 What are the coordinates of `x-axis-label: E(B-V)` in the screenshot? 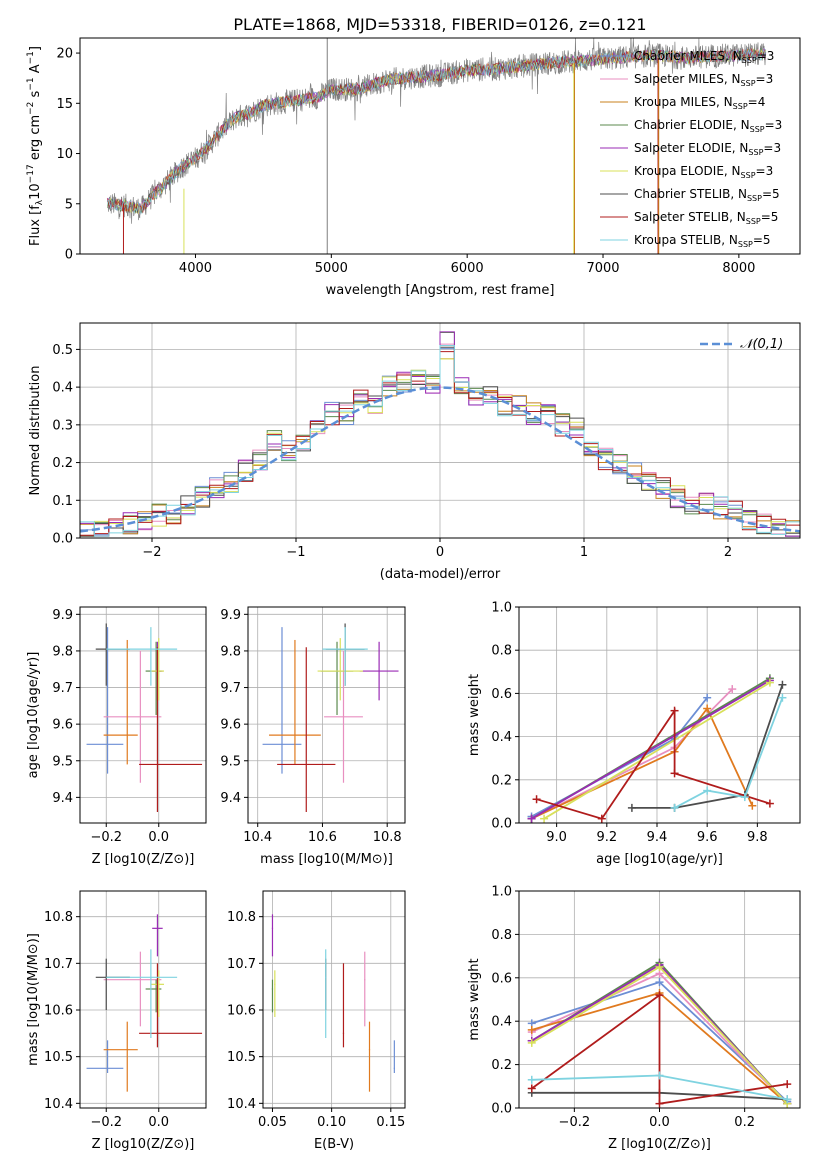 It's located at (334, 1144).